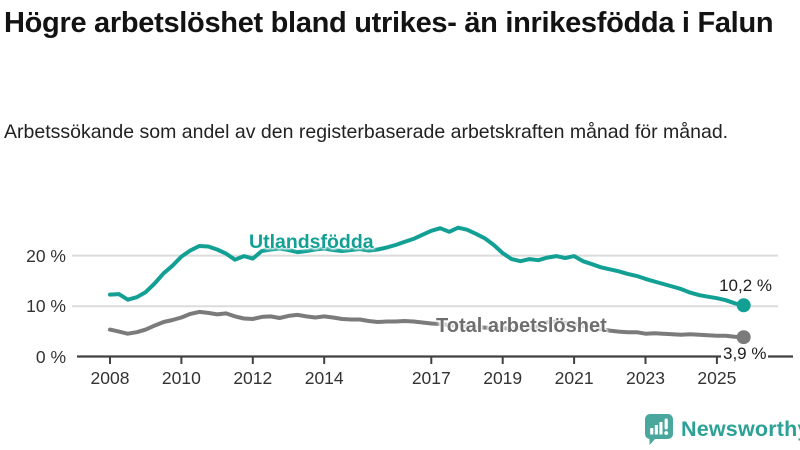 This screenshot has height=450, width=800. What do you see at coordinates (521, 326) in the screenshot?
I see `series-label-total-arbetsloshet: Total arbetslöshet` at bounding box center [521, 326].